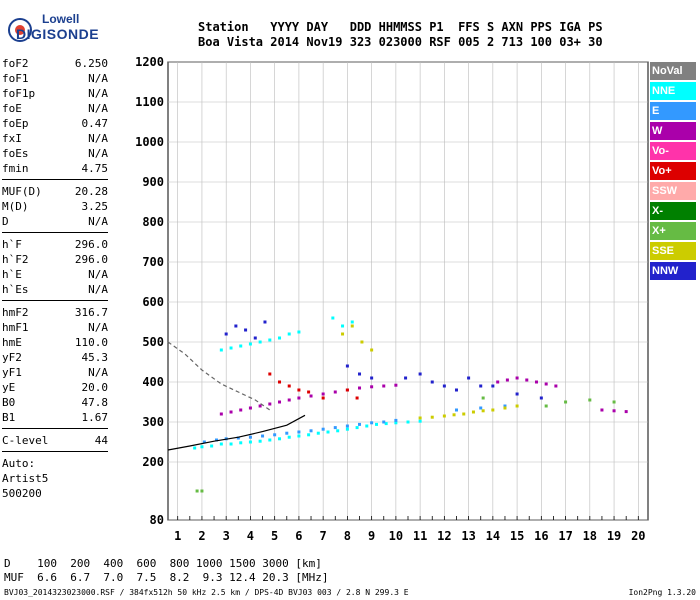 Image resolution: width=700 pixels, height=600 pixels. What do you see at coordinates (95, 168) in the screenshot?
I see `param-value: 4.75` at bounding box center [95, 168].